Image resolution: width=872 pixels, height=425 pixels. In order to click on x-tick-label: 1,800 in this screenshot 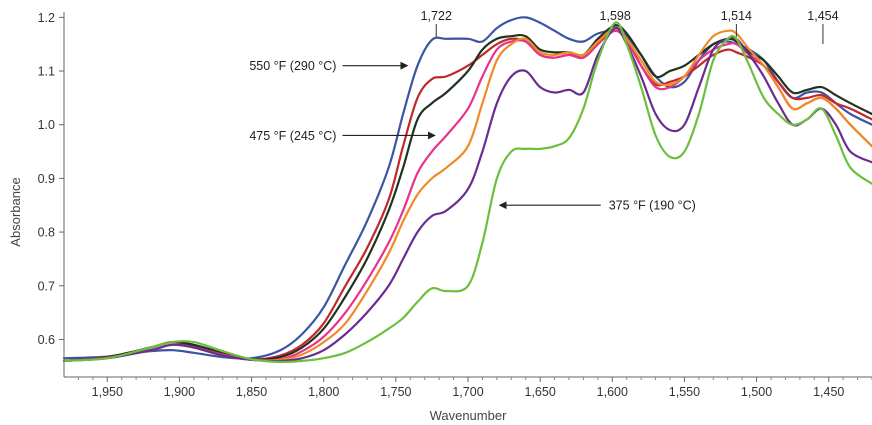, I will do `click(323, 392)`.